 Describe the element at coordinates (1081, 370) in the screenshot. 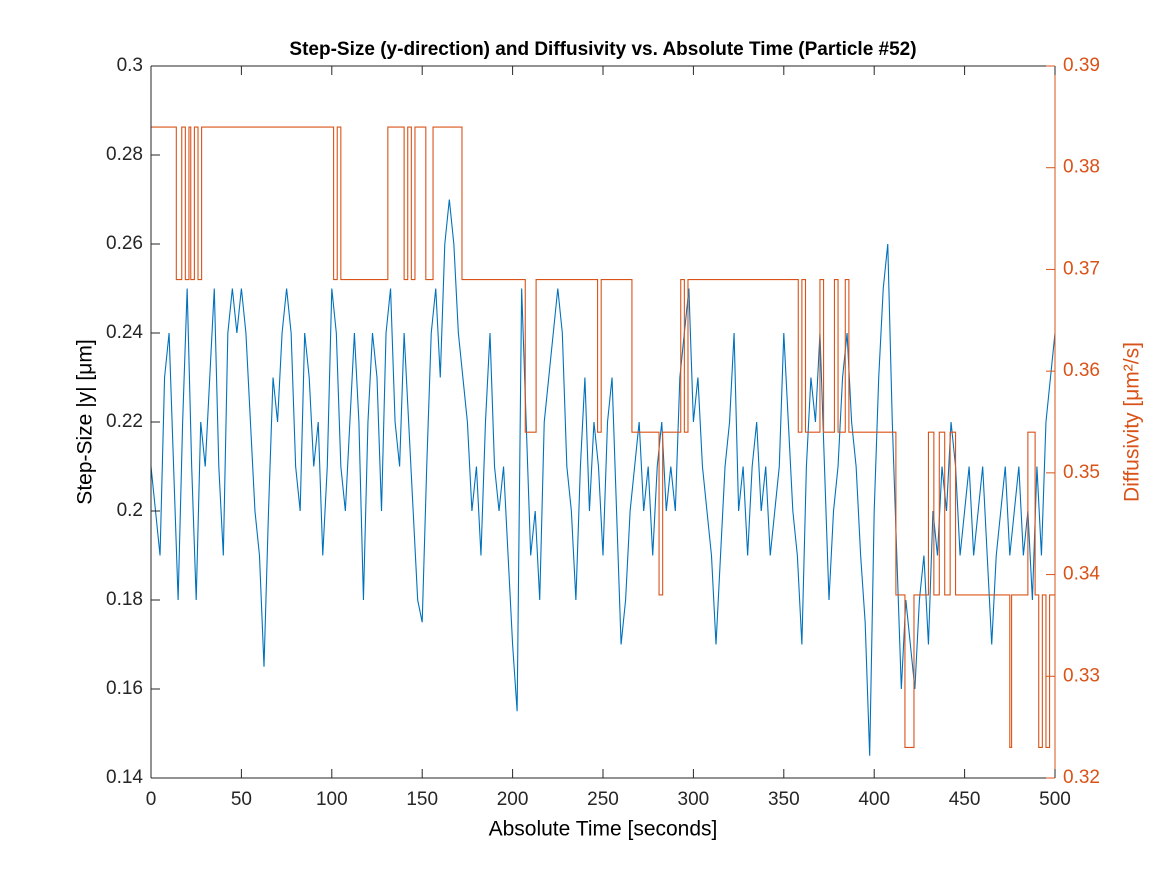

I see `y2-tick-label: 0.36` at that location.